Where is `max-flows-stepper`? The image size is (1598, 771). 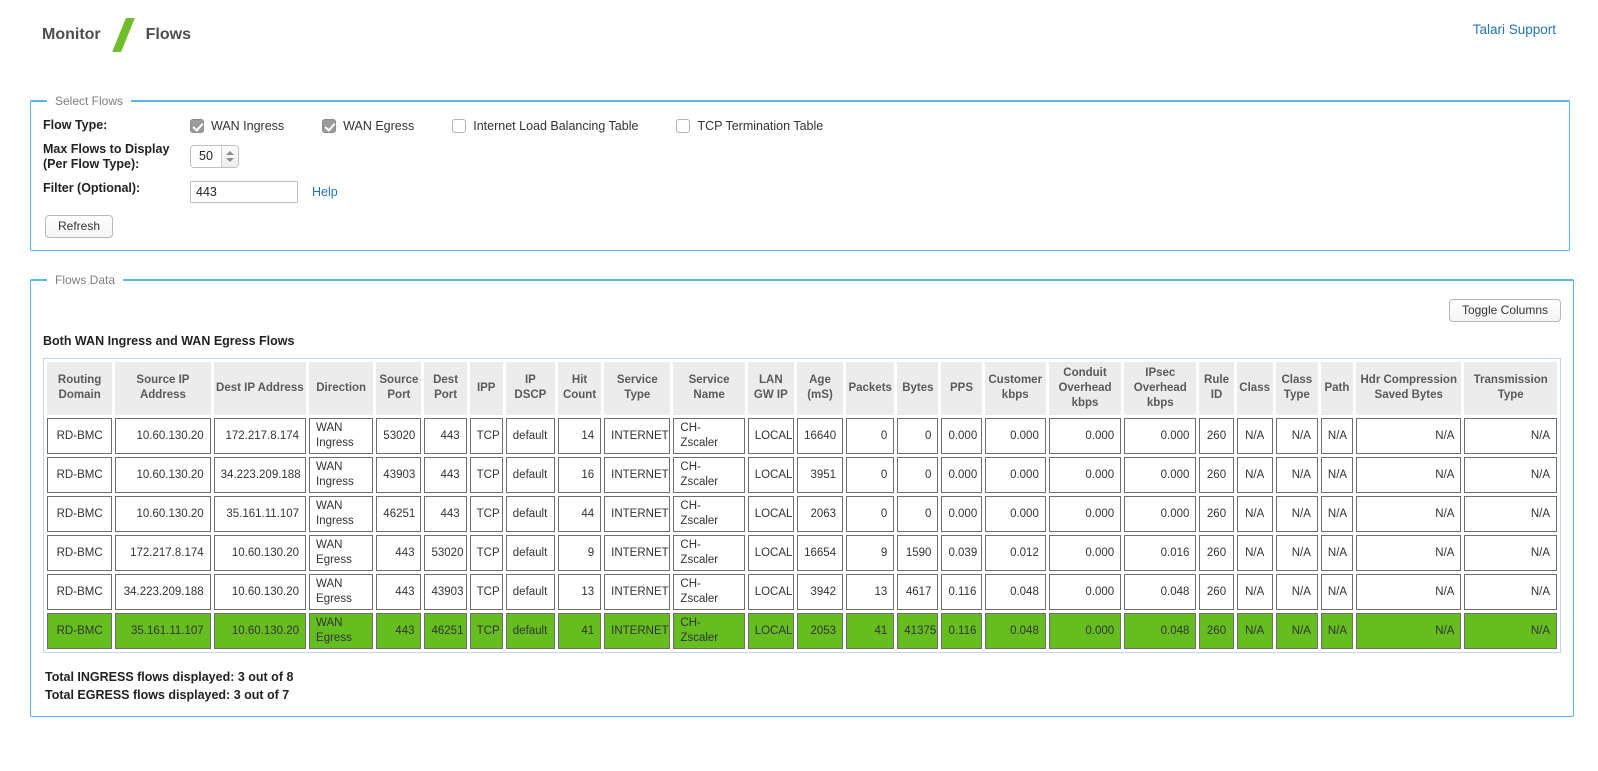
max-flows-stepper is located at coordinates (229, 156).